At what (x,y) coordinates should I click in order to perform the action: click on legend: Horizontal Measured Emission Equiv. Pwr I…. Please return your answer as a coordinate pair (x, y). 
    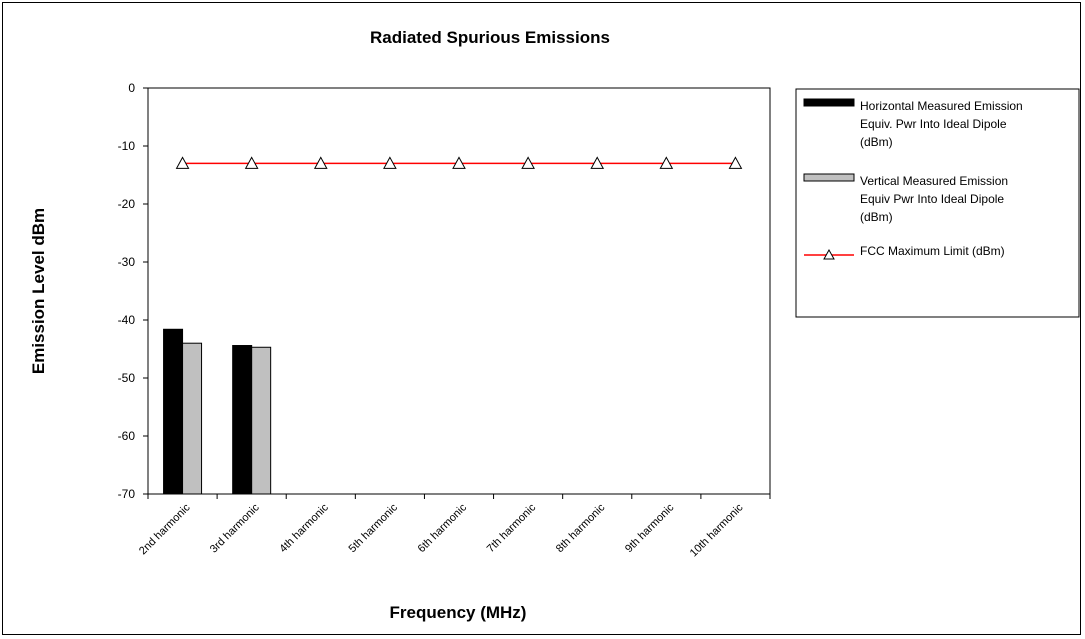
    Looking at the image, I should click on (913, 179).